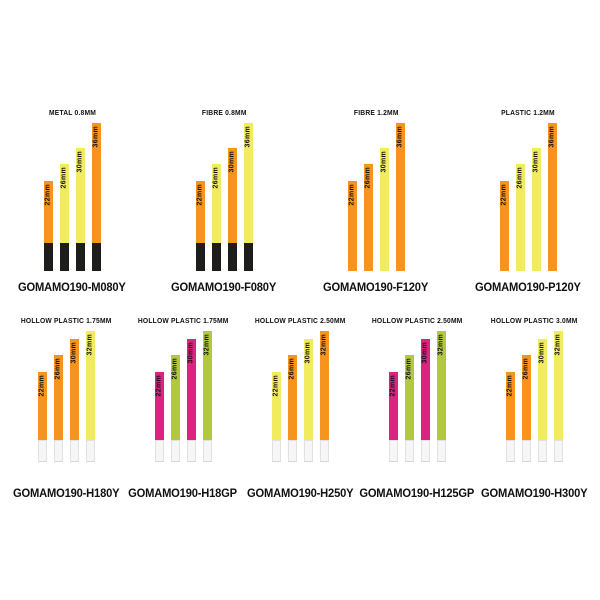  What do you see at coordinates (417, 321) in the screenshot?
I see `group-header-label: HOLLOW PLASTIC 2.50MM` at bounding box center [417, 321].